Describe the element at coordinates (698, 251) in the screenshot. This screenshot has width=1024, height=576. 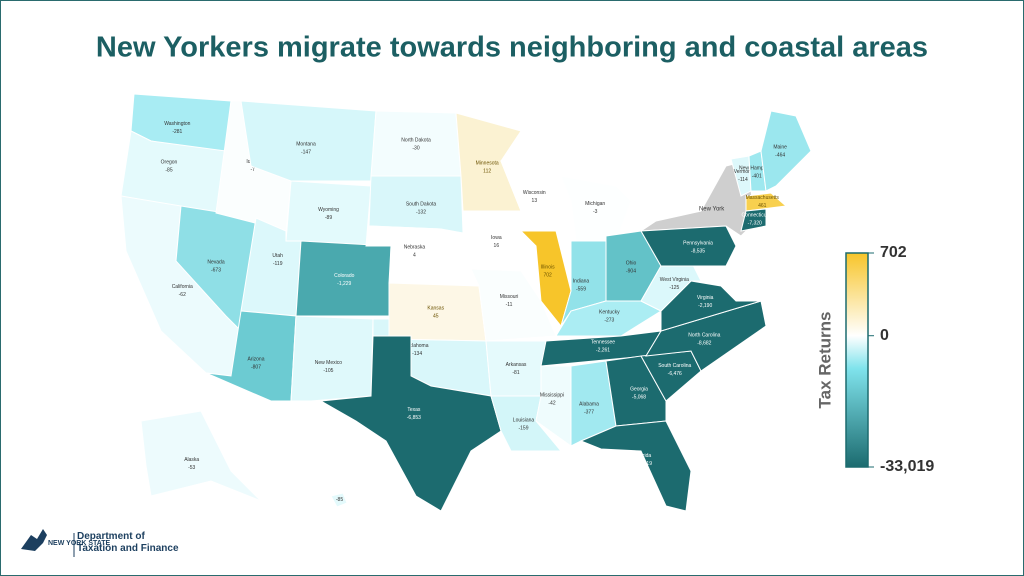
I see `state-value: -8,535` at that location.